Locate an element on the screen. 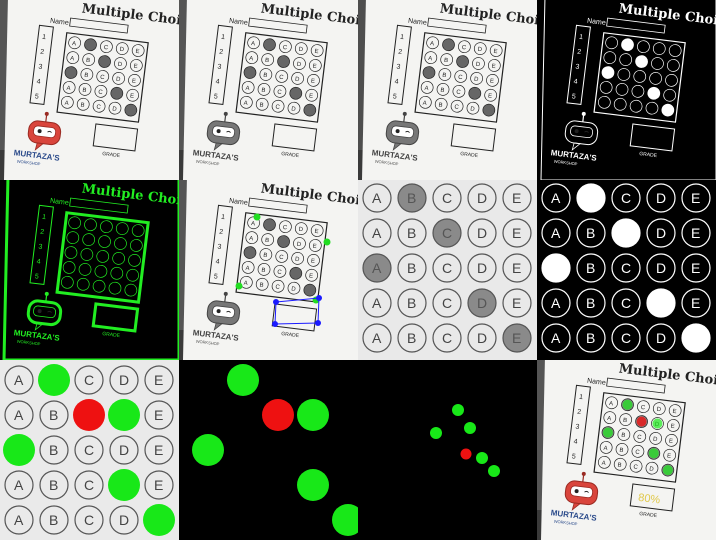 This screenshot has width=716, height=540. threshold-bubble is located at coordinates (626, 233).